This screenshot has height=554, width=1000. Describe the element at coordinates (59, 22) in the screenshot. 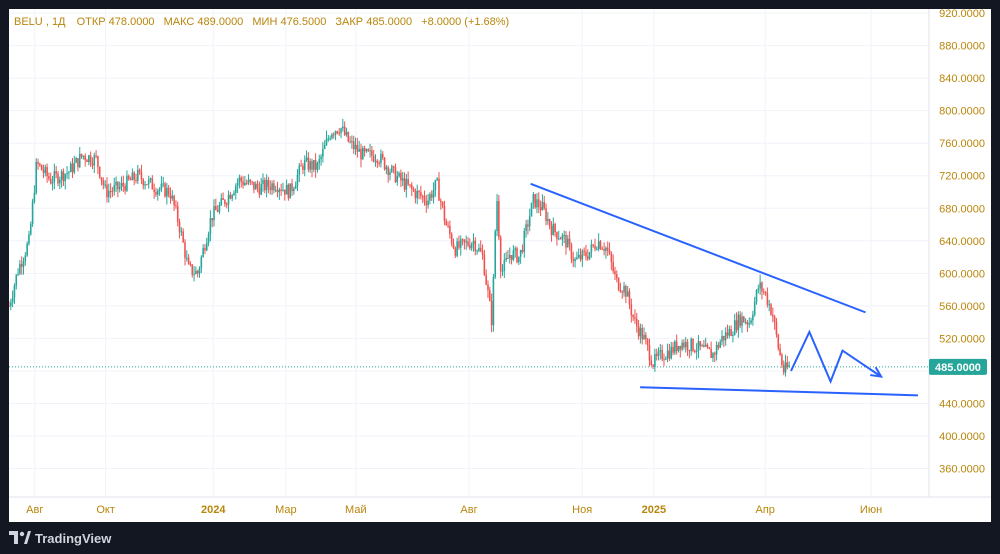

I see `legend-timeframe: 1Д` at that location.